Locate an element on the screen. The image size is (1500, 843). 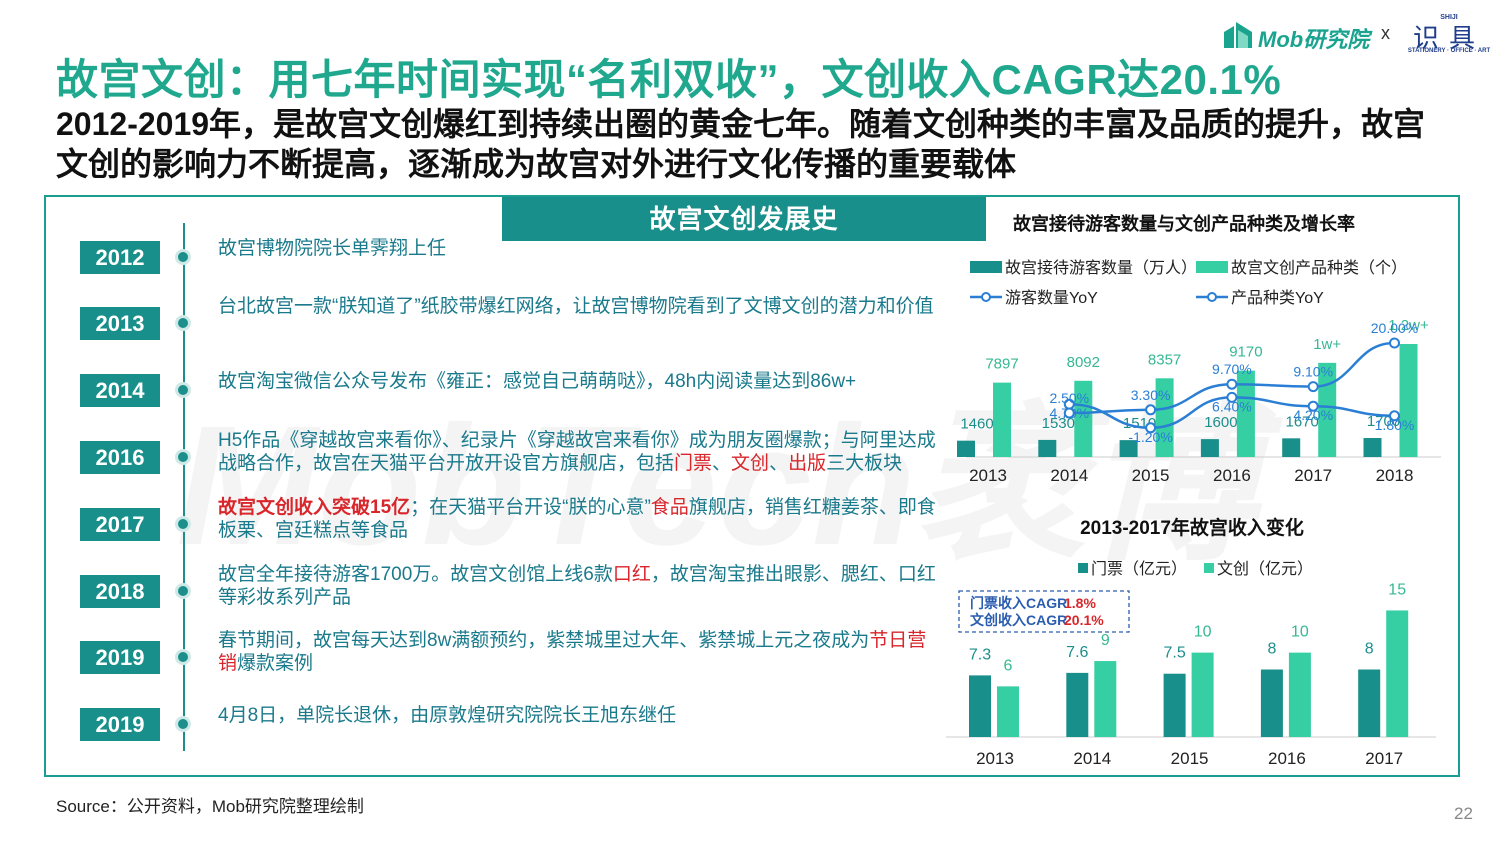
chart2-x-tick: 2016 is located at coordinates (1287, 758).